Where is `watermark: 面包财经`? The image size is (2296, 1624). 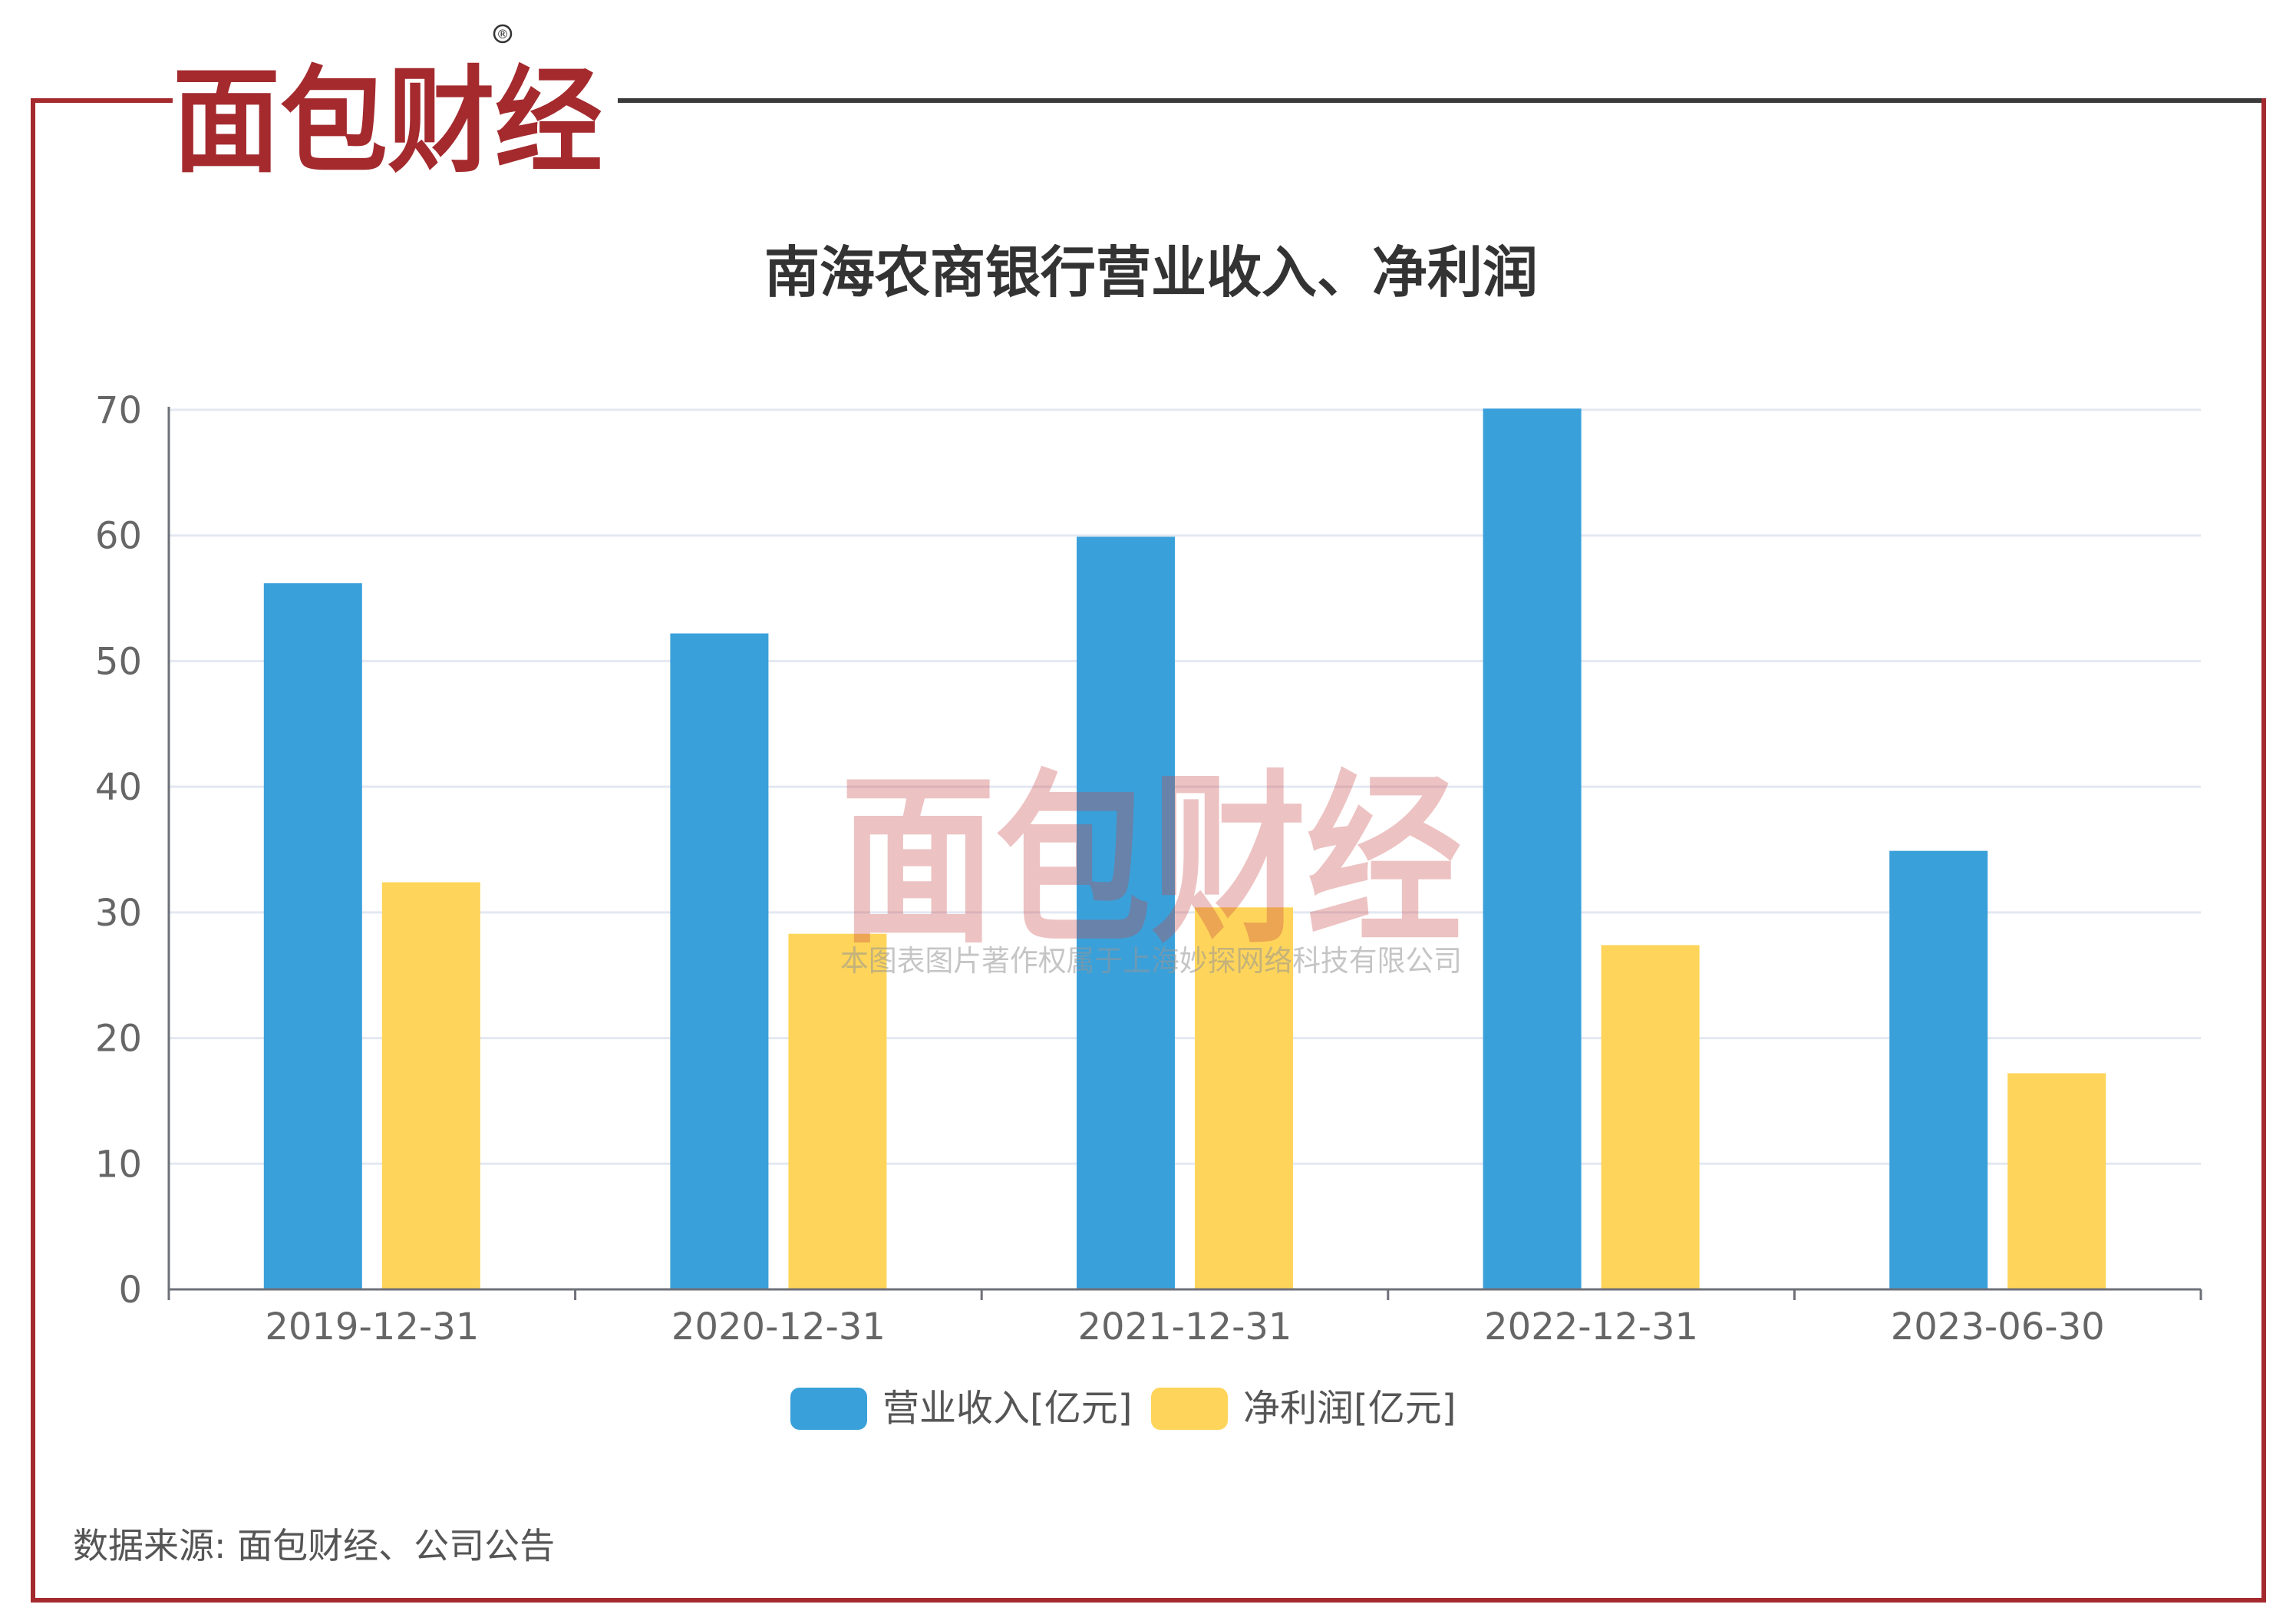 watermark: 面包财经 is located at coordinates (1151, 861).